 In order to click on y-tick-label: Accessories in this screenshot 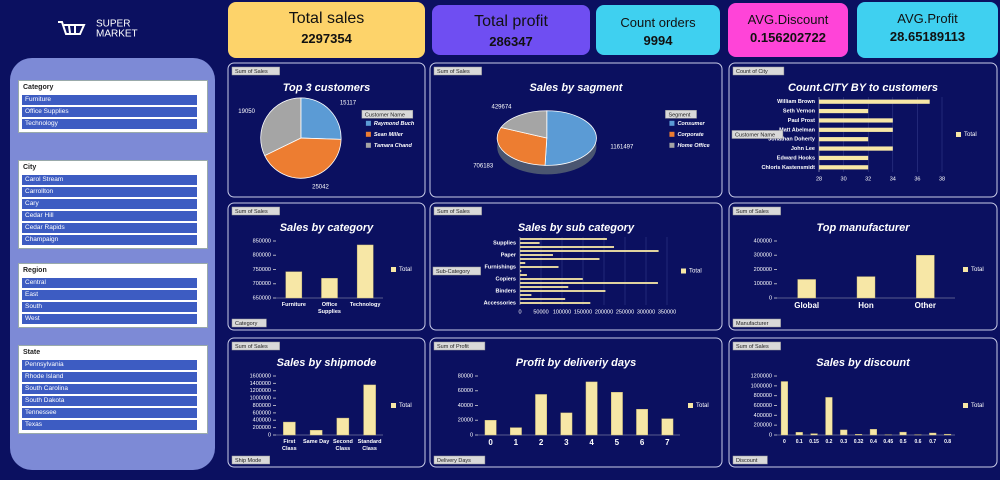, I will do `click(500, 303)`.